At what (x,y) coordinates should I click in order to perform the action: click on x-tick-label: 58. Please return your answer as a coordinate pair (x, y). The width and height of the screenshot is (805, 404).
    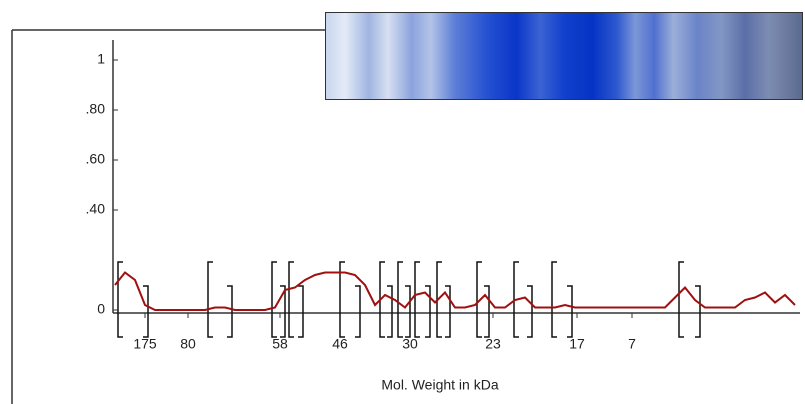
    Looking at the image, I should click on (280, 344).